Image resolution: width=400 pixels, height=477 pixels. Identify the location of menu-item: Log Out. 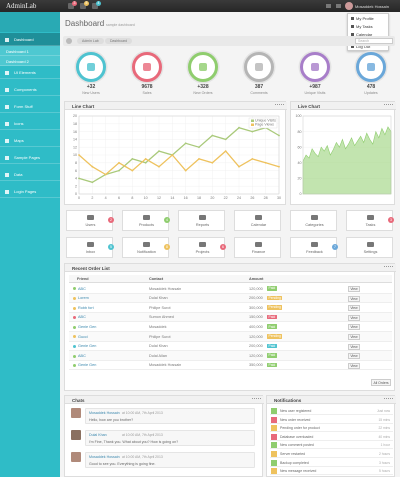
(363, 46).